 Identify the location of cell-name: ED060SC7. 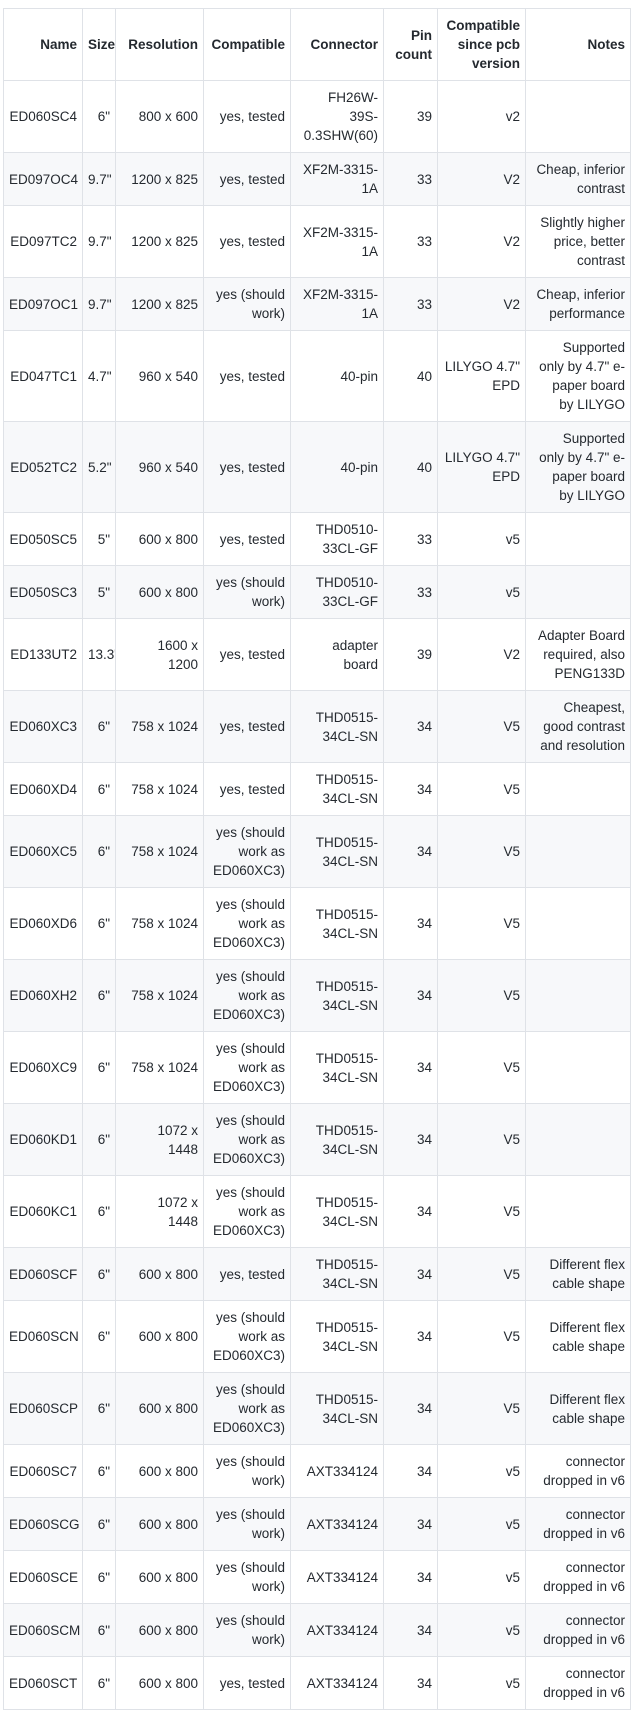
(43, 1471).